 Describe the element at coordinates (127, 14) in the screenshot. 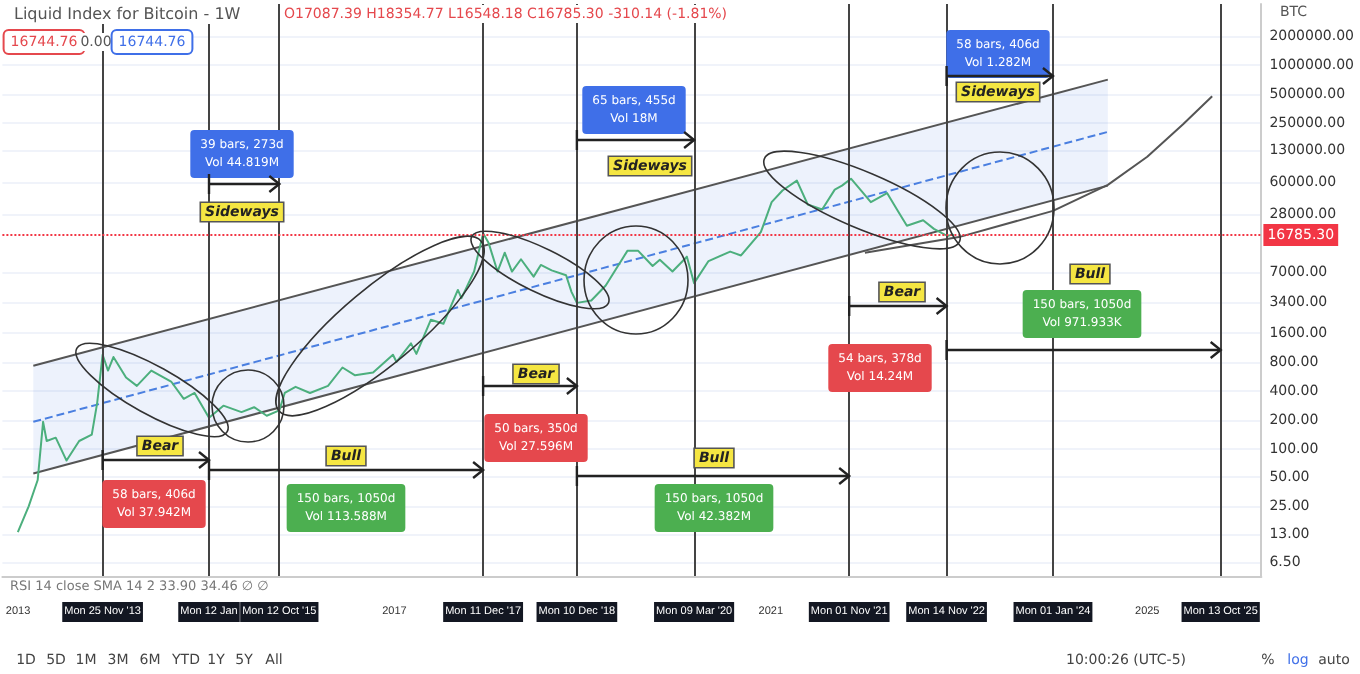

I see `chart-title: Liquid Index for Bitcoin - 1W` at that location.